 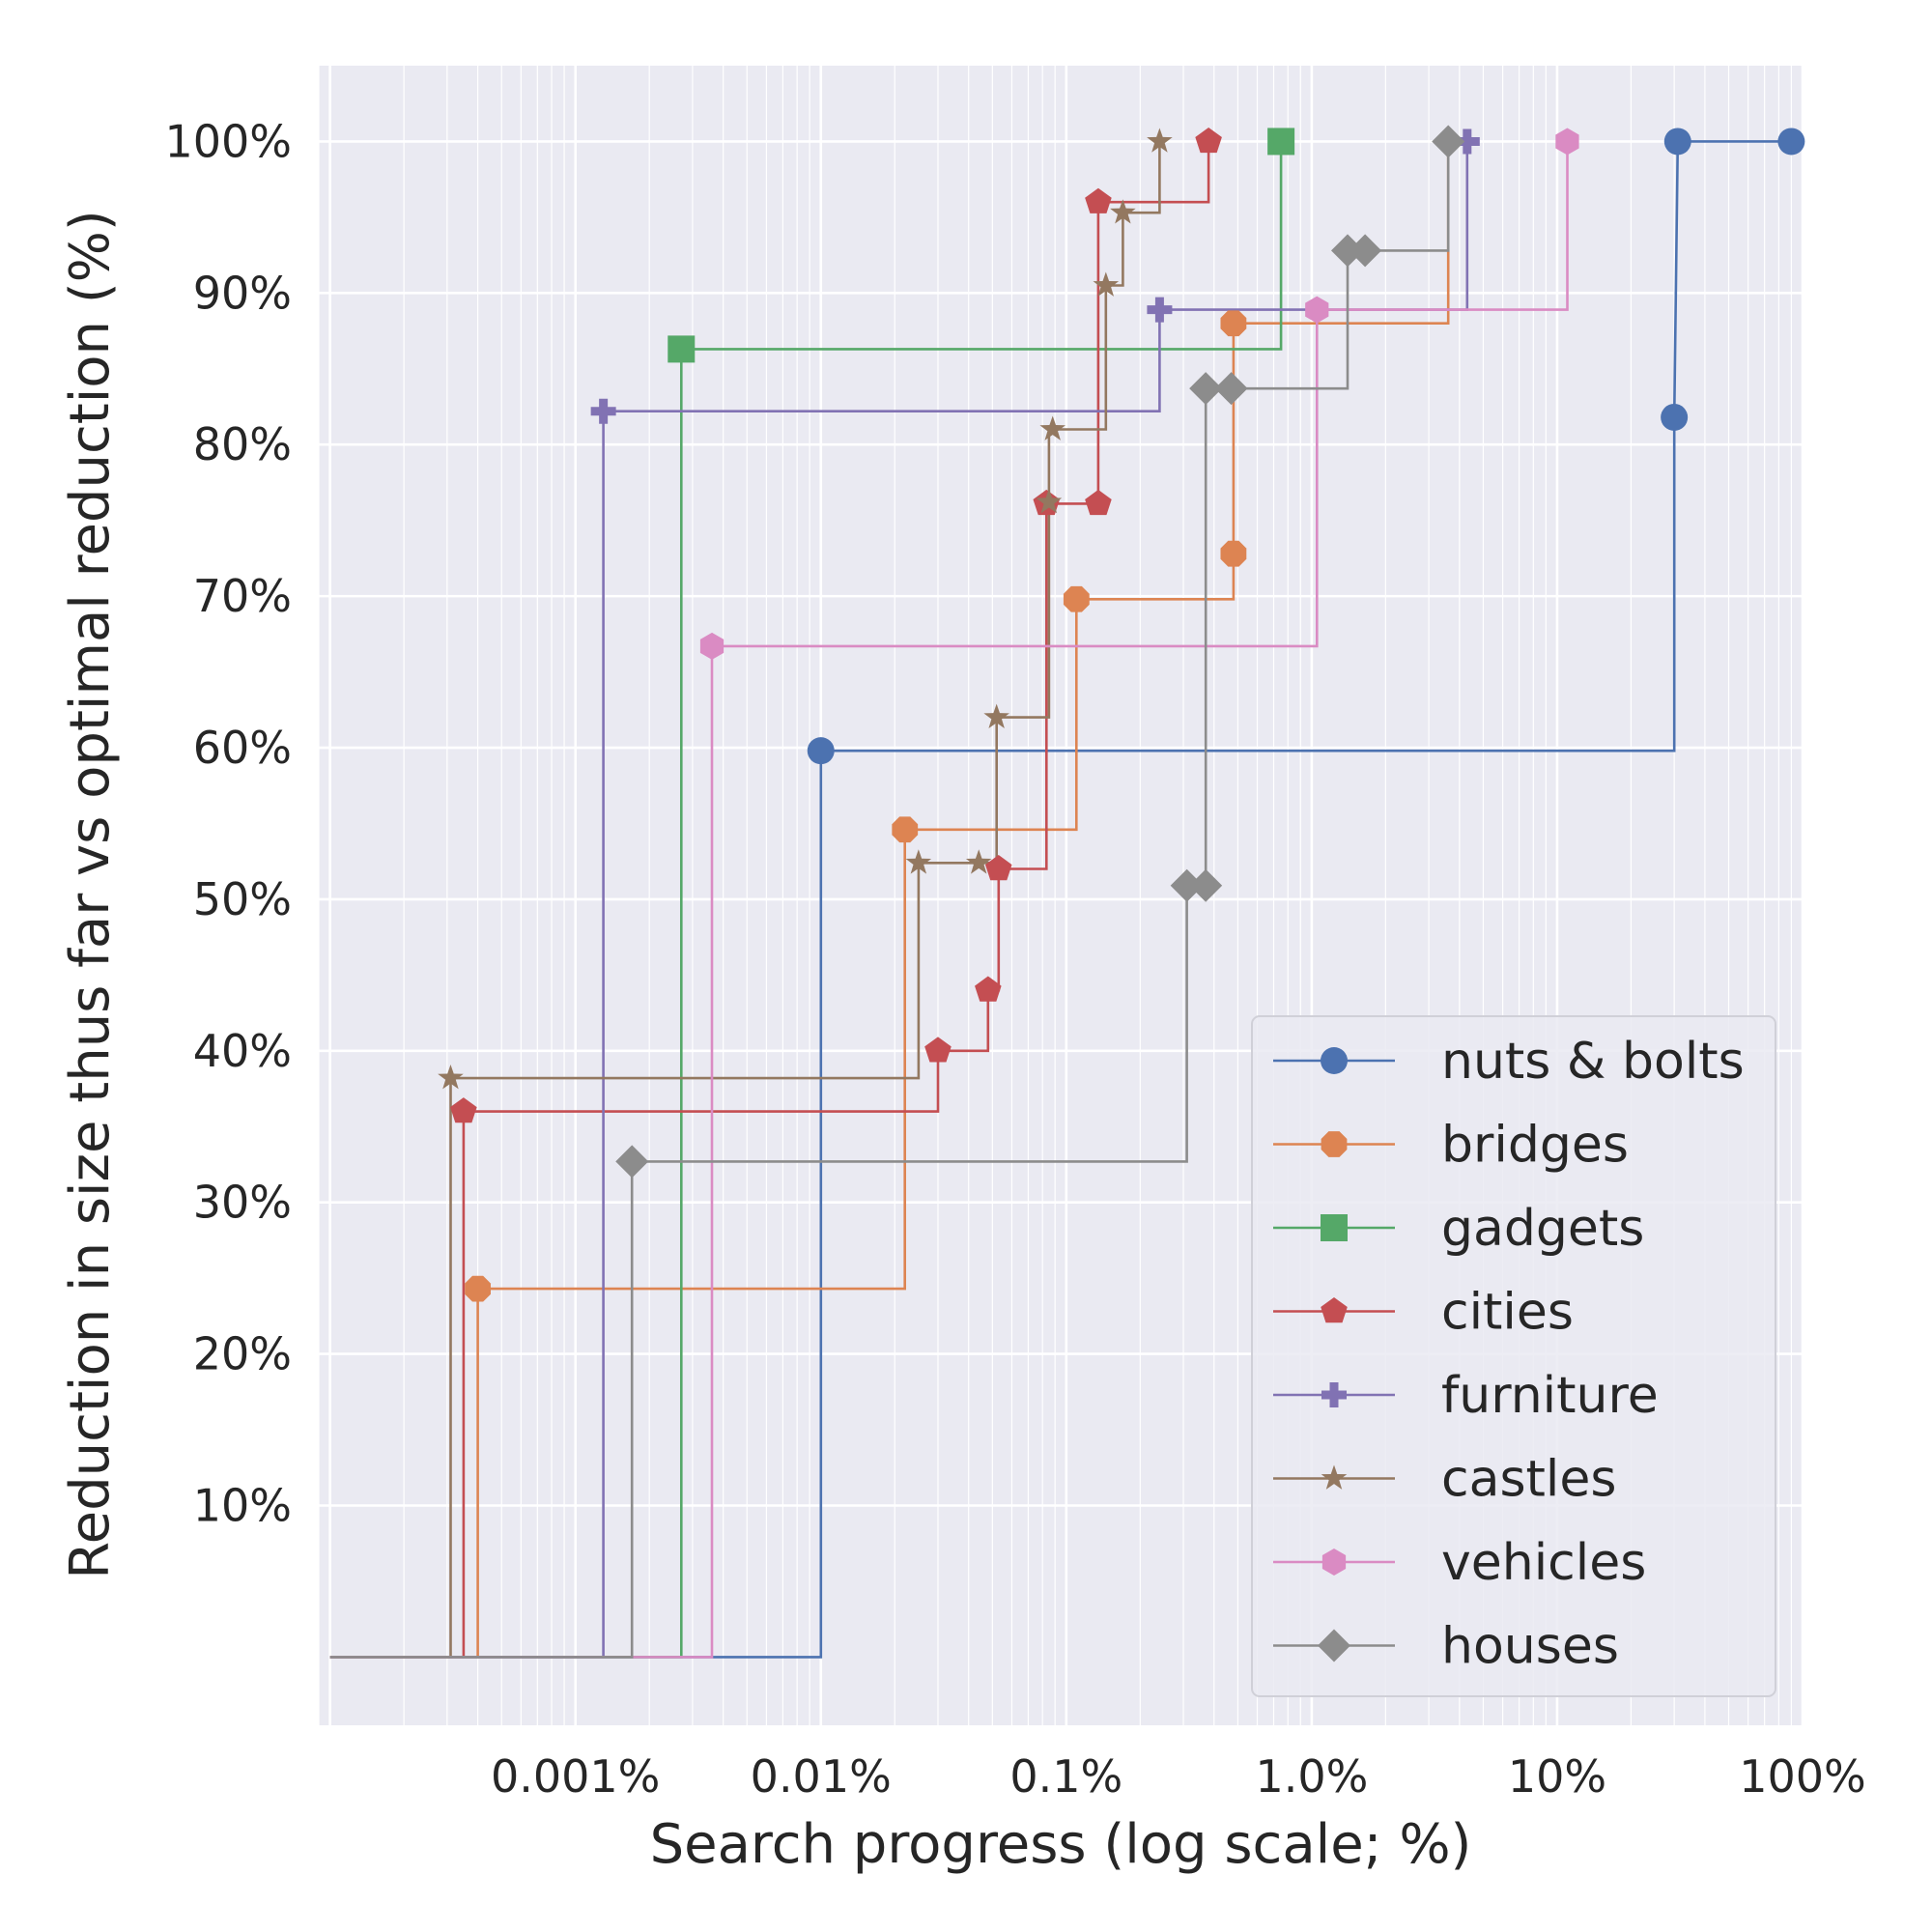 I want to click on y-tick-label: 100%, so click(x=228, y=141).